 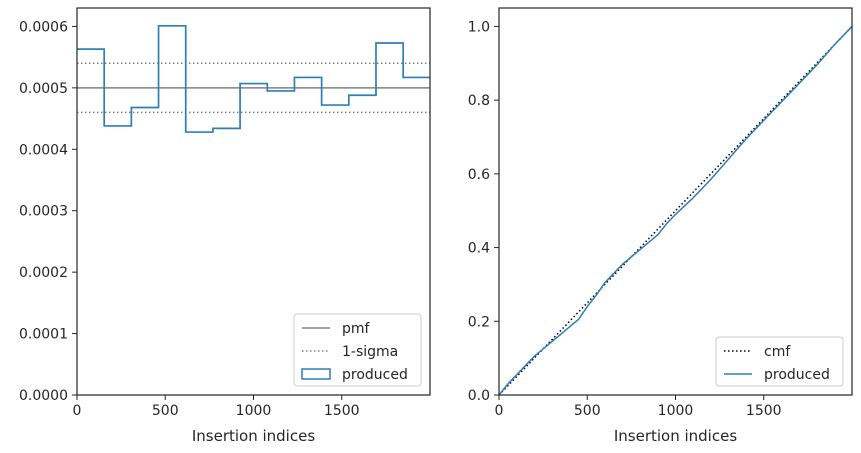 What do you see at coordinates (479, 249) in the screenshot?
I see `y-tick-label: 0.4` at bounding box center [479, 249].